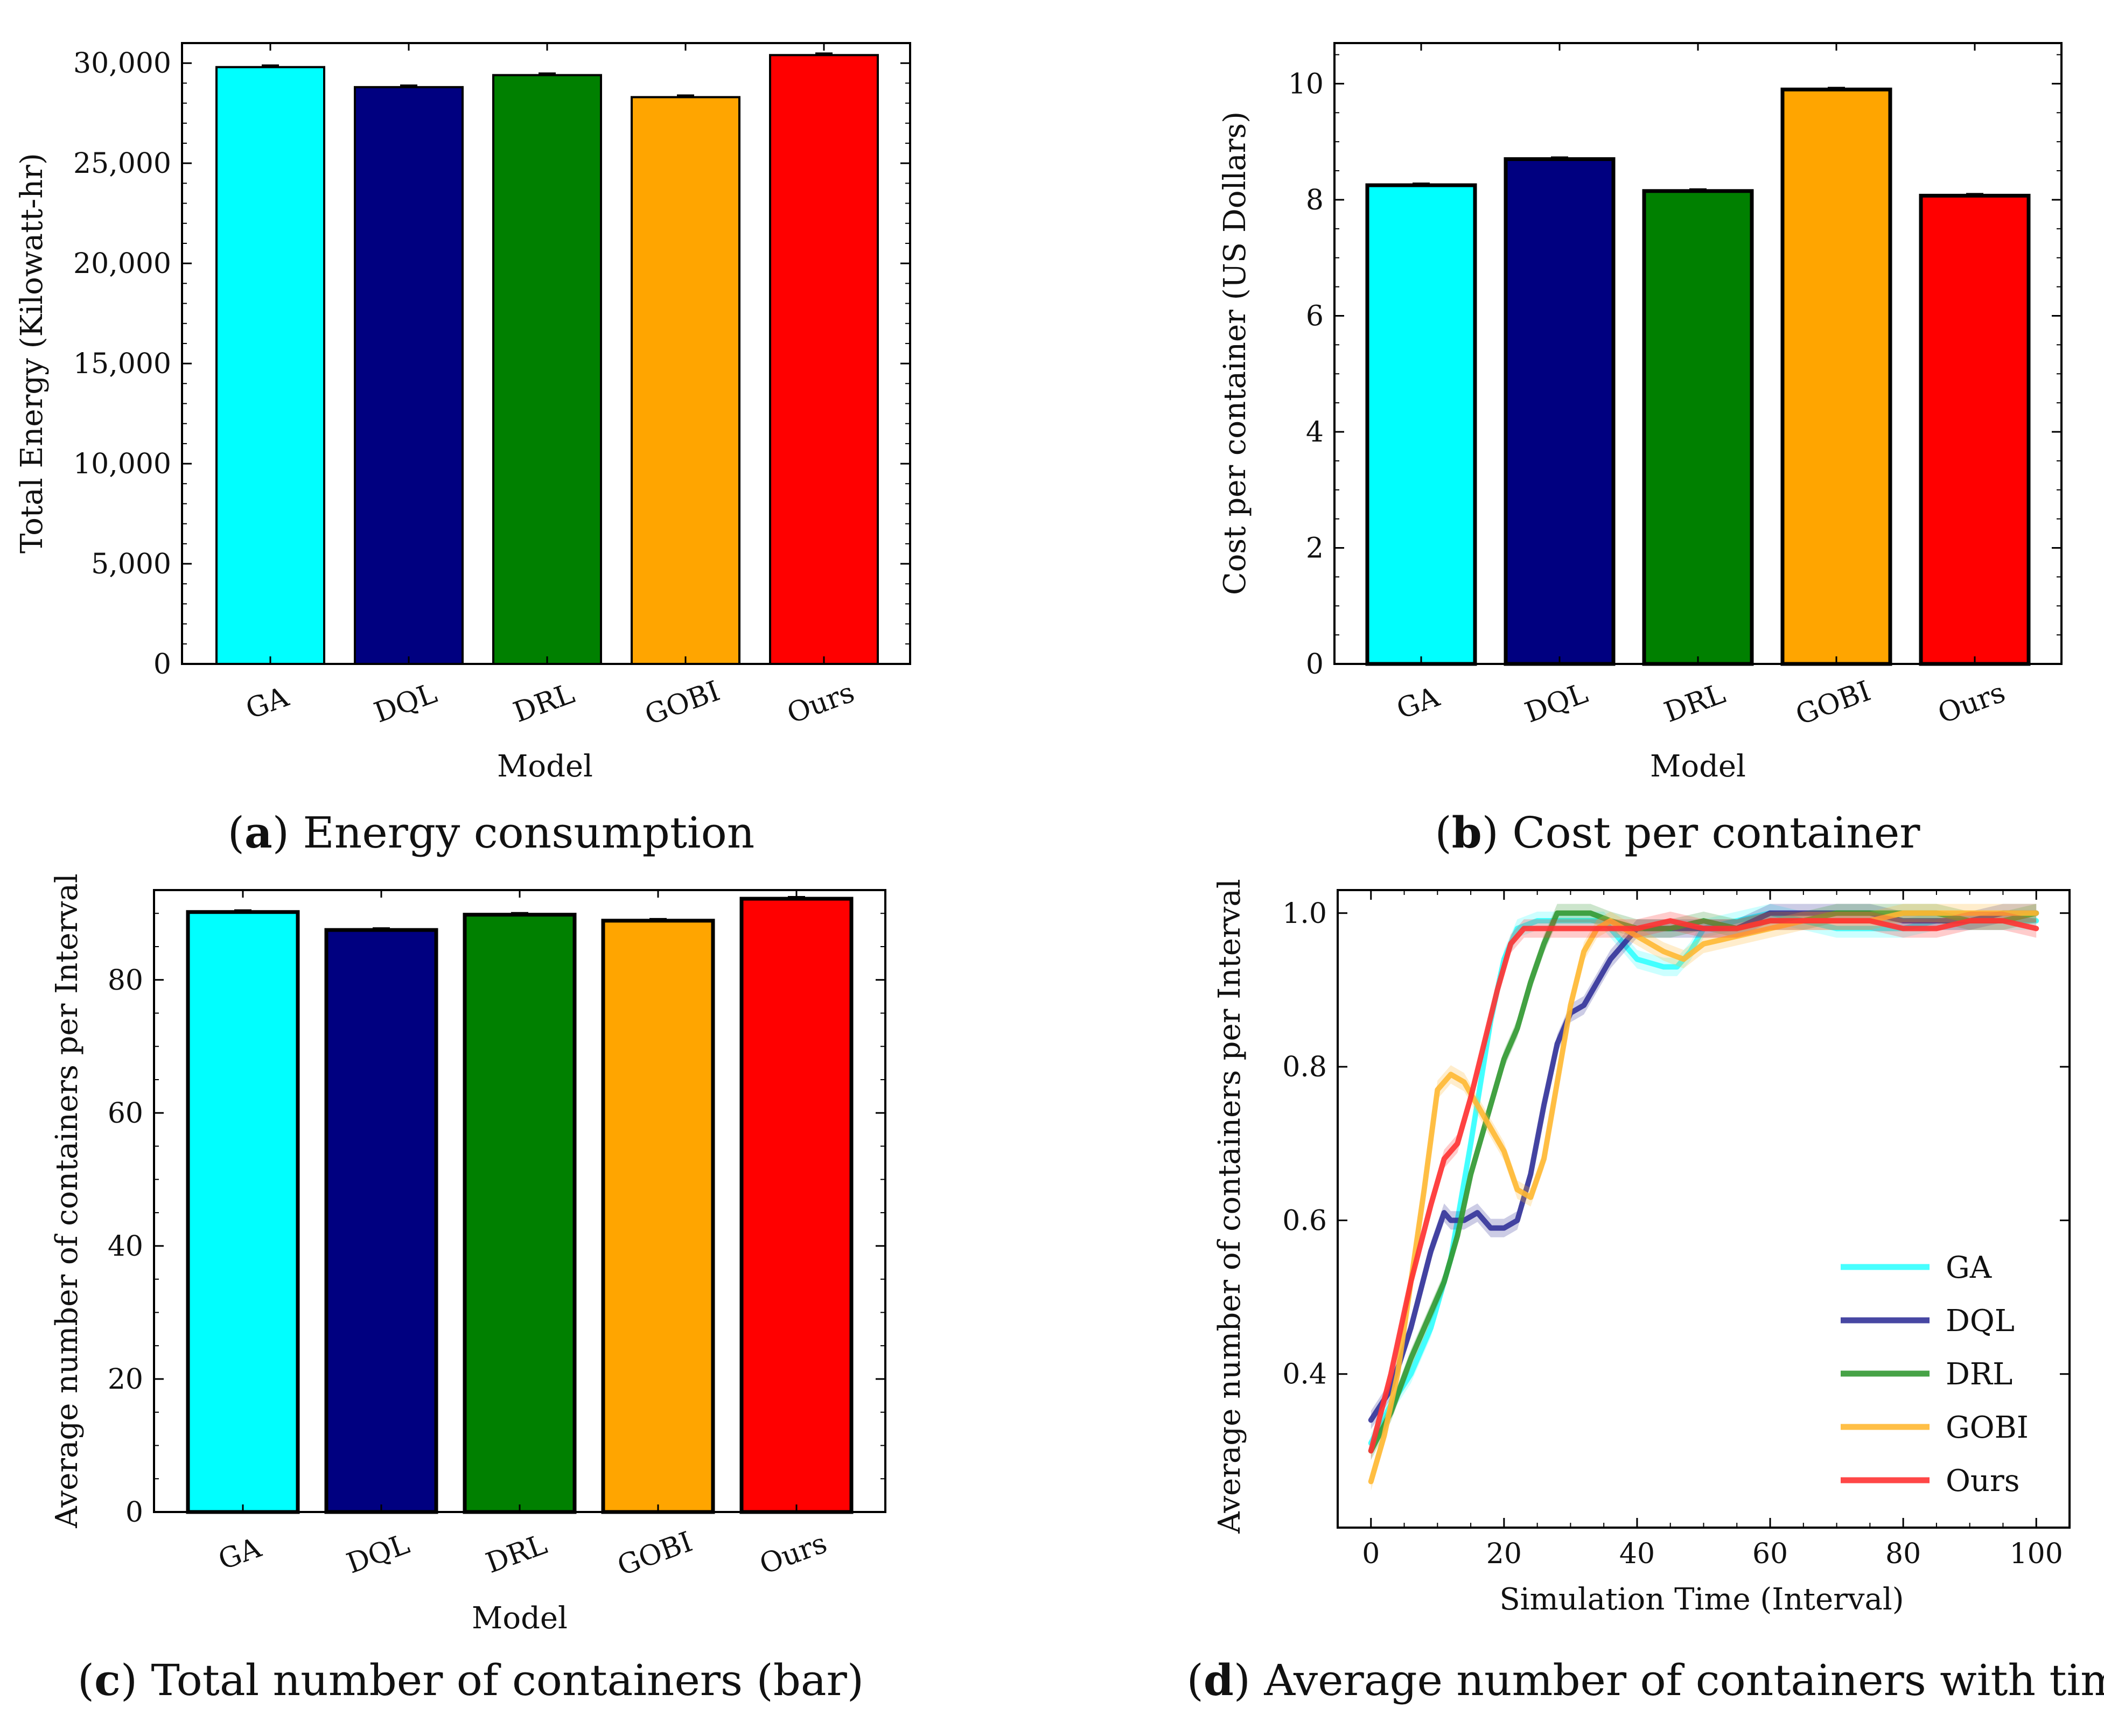  Describe the element at coordinates (1981, 1321) in the screenshot. I see `legend-label: DQL` at that location.